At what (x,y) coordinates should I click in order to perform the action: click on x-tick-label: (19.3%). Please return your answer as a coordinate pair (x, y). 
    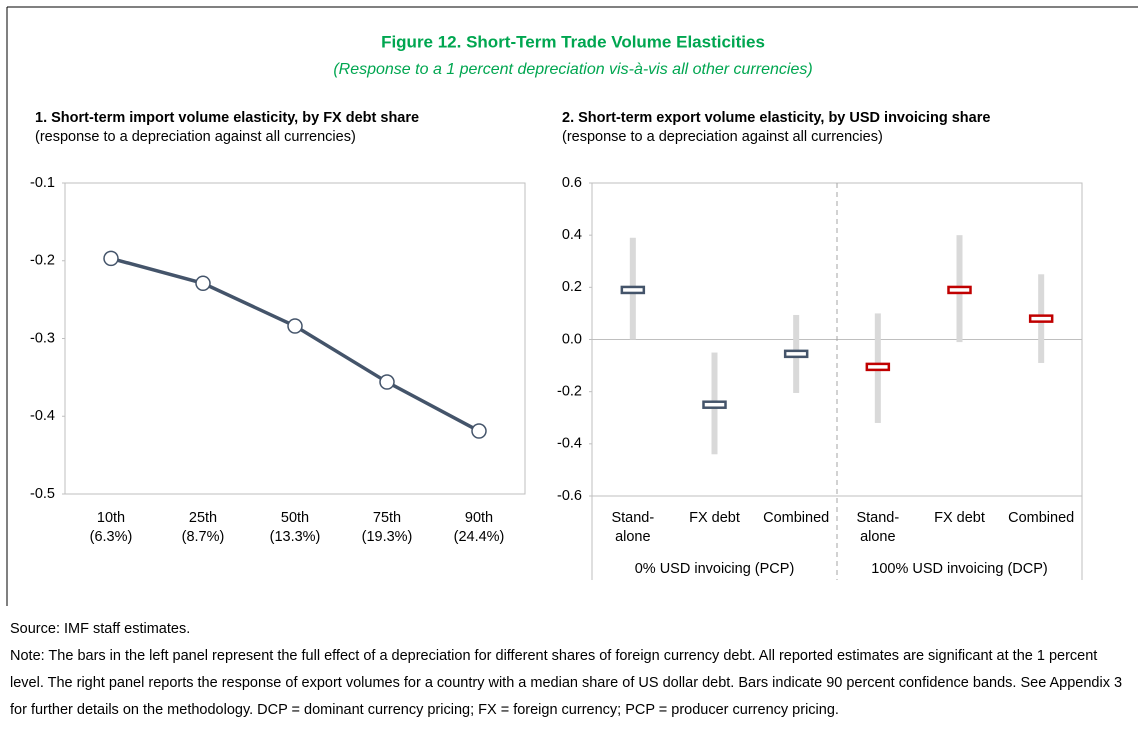
    Looking at the image, I should click on (387, 537).